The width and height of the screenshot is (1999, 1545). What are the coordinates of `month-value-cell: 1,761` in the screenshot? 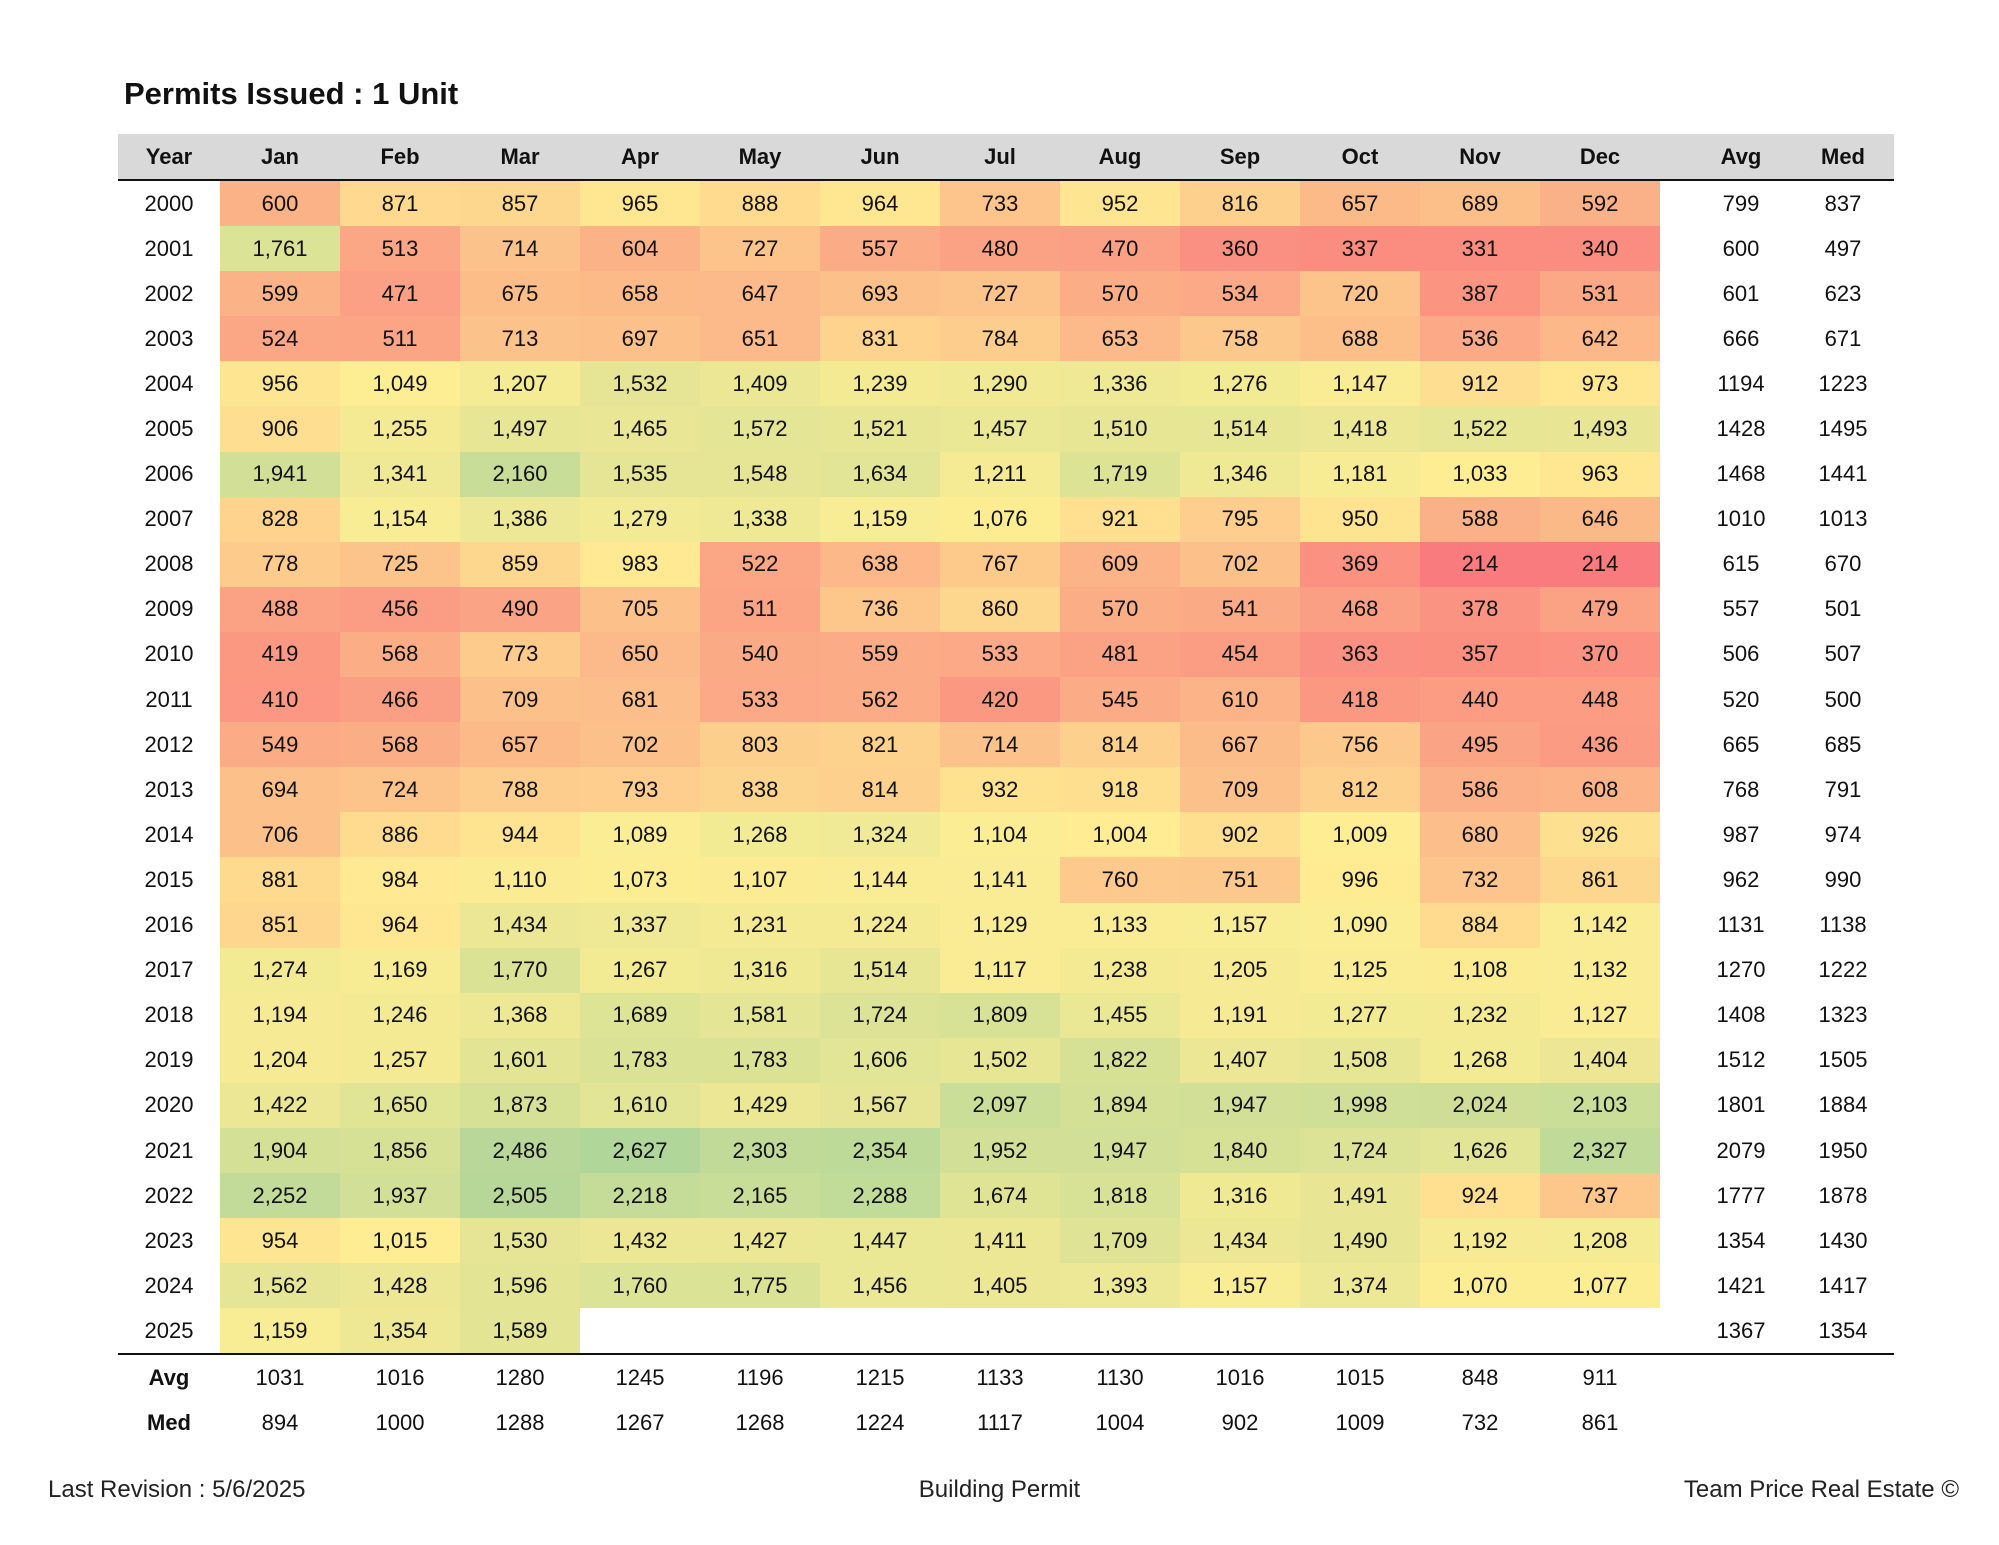 It's located at (280, 249).